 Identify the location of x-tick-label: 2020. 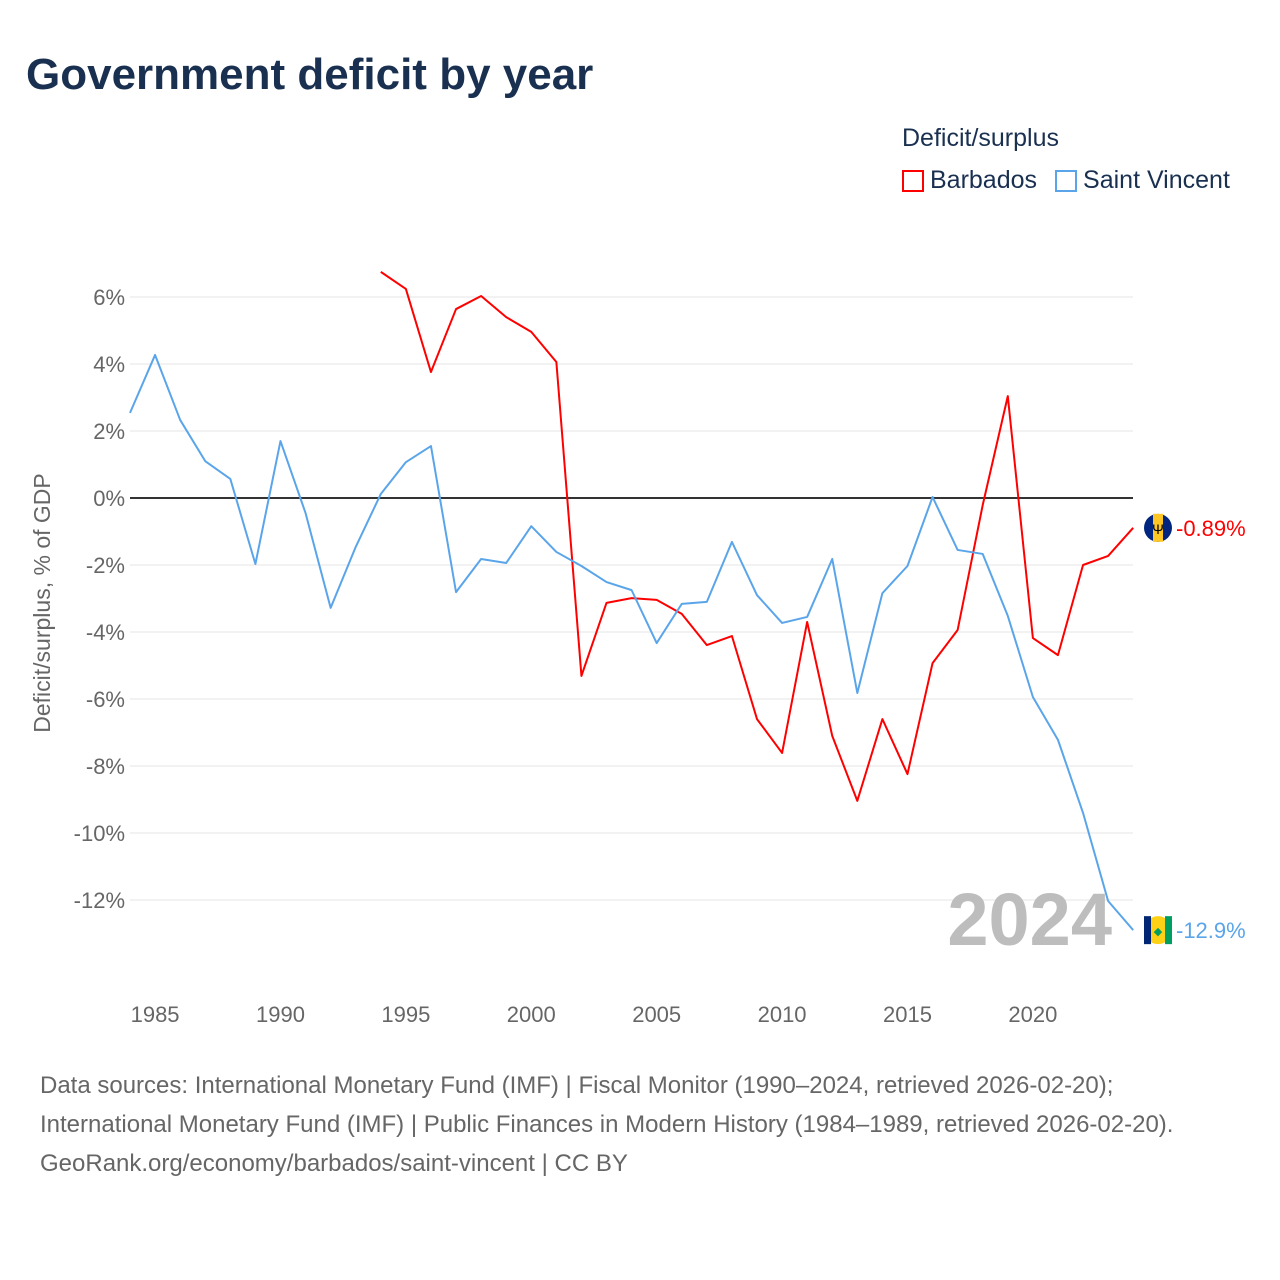
(1032, 1014).